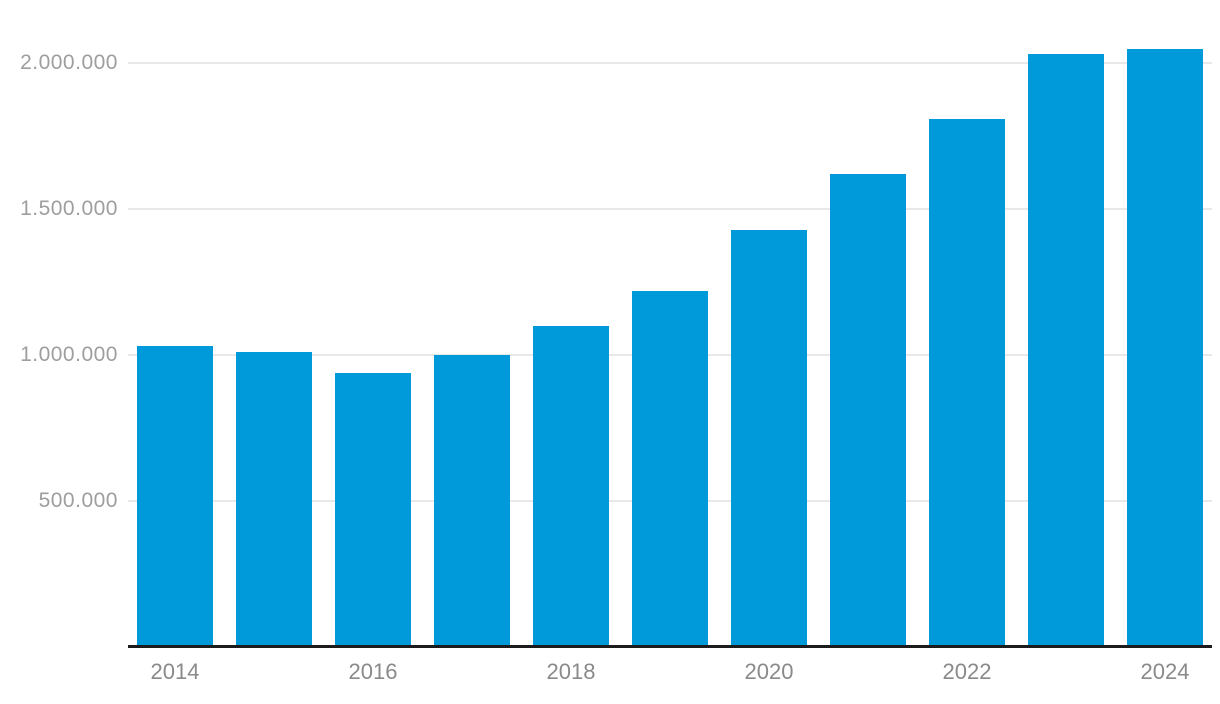  Describe the element at coordinates (69, 209) in the screenshot. I see `y-axis-tick-label: 1.500.000` at that location.